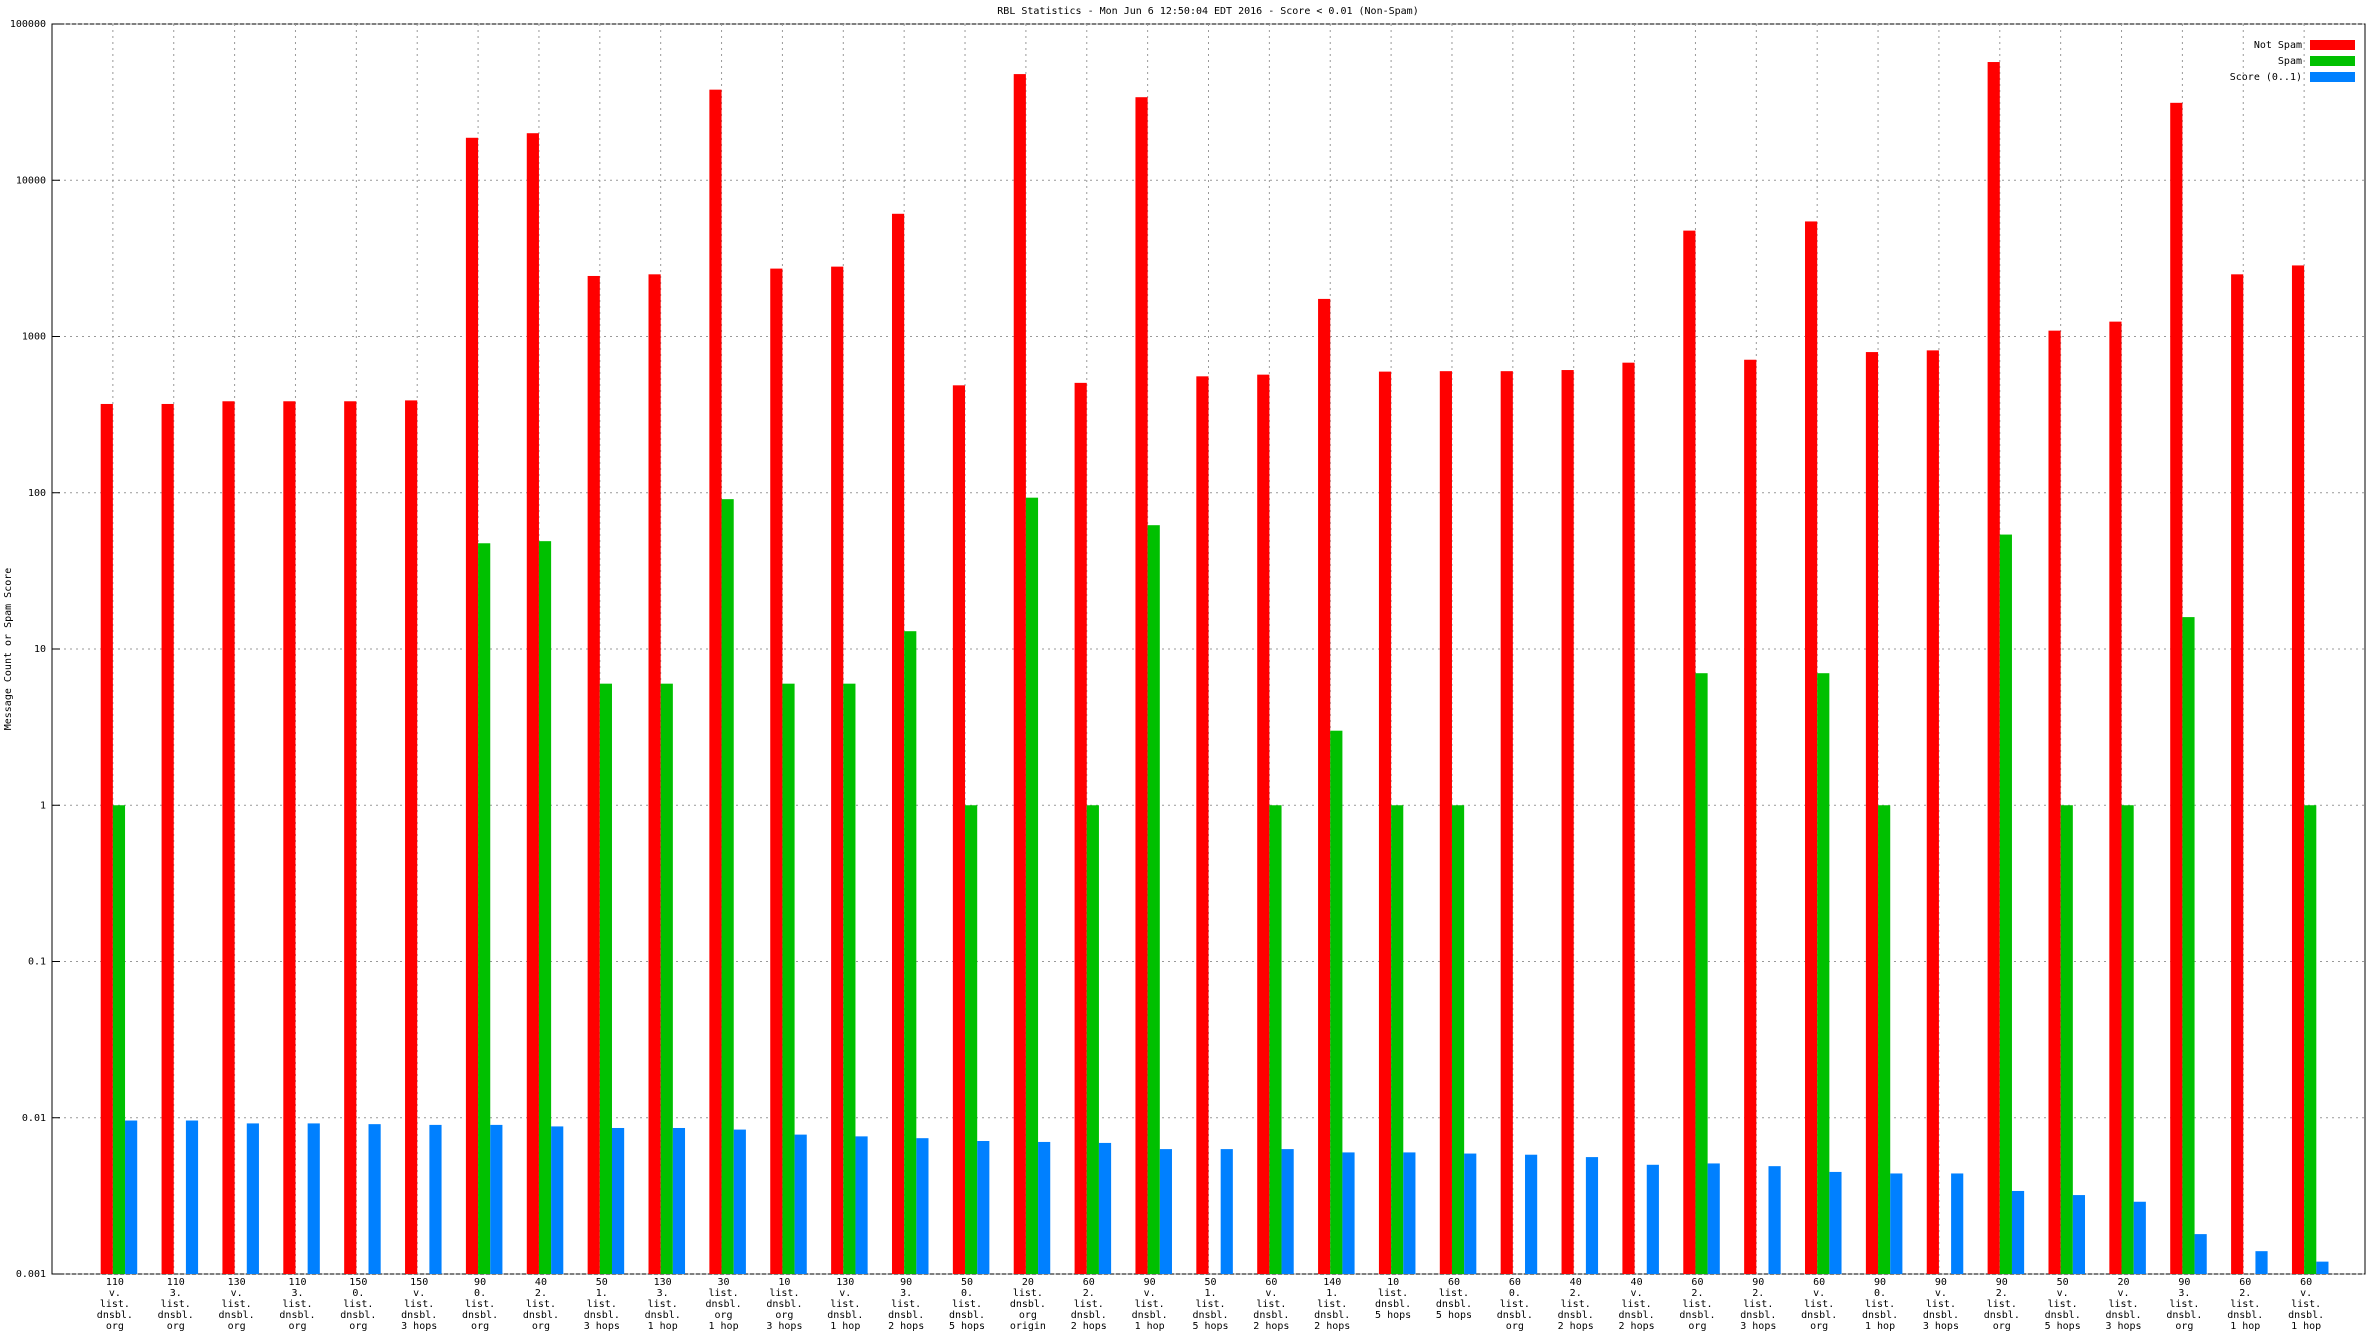  Describe the element at coordinates (967, 1293) in the screenshot. I see `x-tick-label-line: 0.` at that location.